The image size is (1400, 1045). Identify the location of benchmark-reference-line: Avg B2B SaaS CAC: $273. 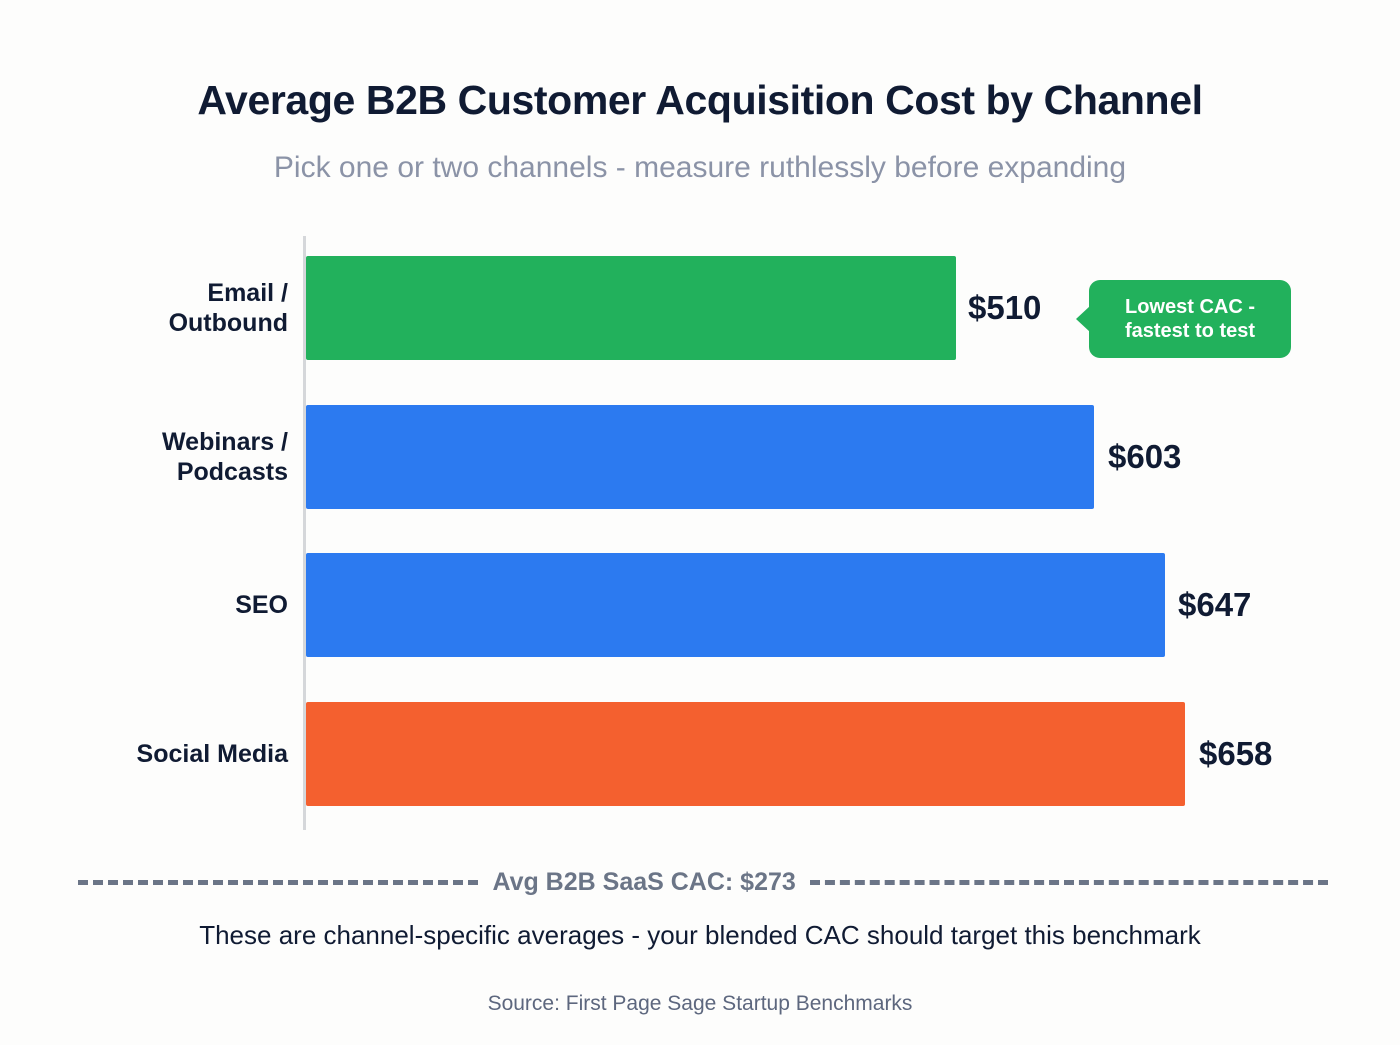
(703, 882).